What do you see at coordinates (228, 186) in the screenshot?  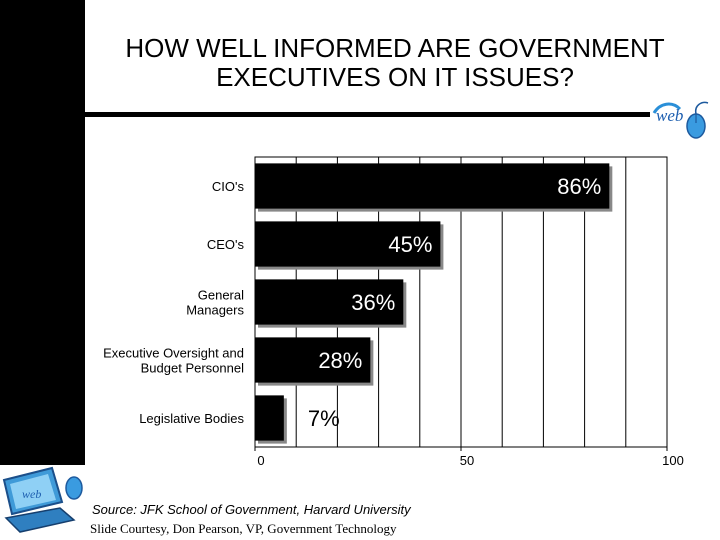 I see `category-label: CIO's` at bounding box center [228, 186].